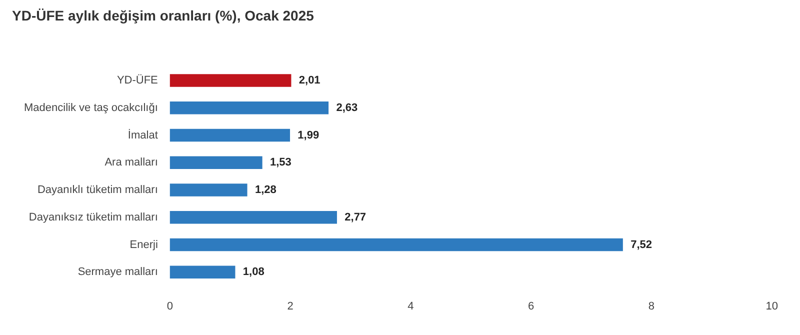 This screenshot has height=335, width=800. I want to click on data-label: 2,63, so click(347, 108).